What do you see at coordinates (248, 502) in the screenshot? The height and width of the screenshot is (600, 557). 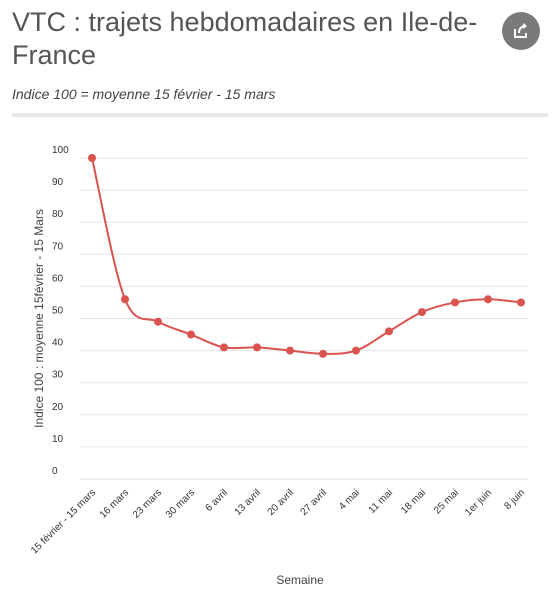 I see `x-tick-label: 13 avril` at bounding box center [248, 502].